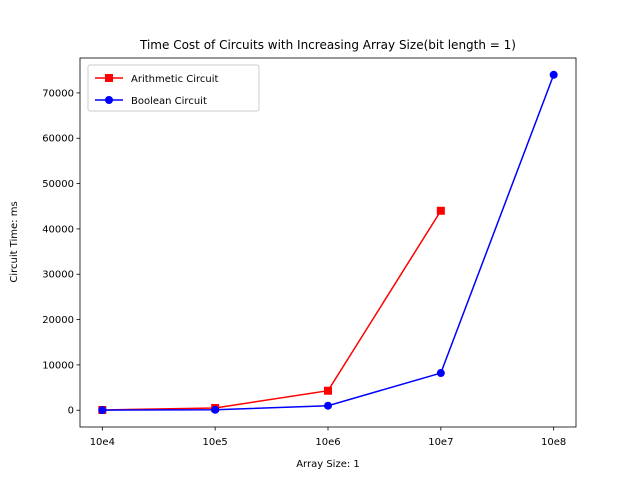 The height and width of the screenshot is (480, 640). What do you see at coordinates (14, 241) in the screenshot?
I see `y-axis-label: Circuit Time: ms` at bounding box center [14, 241].